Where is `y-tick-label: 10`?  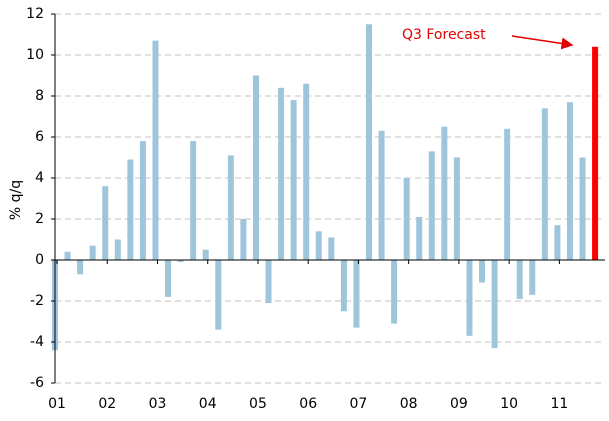
y-tick-label: 10 is located at coordinates (35, 55).